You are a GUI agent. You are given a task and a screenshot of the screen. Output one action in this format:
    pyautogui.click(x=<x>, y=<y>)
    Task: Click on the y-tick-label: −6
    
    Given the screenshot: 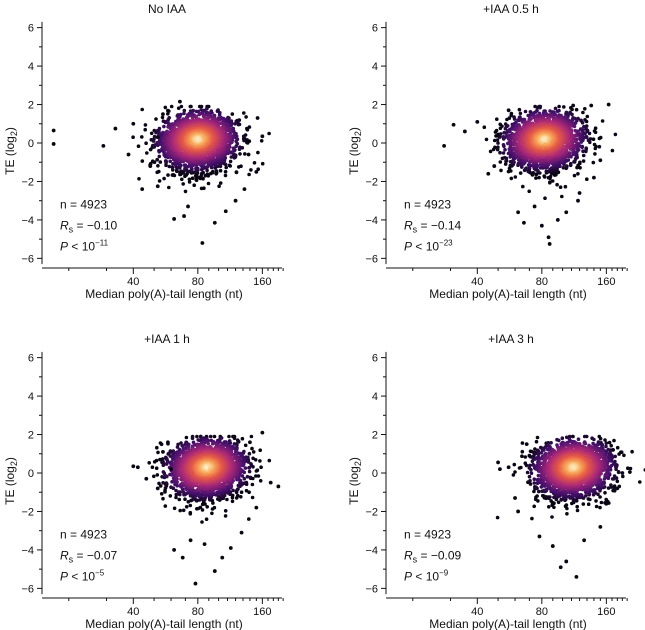 What is the action you would take?
    pyautogui.click(x=371, y=259)
    